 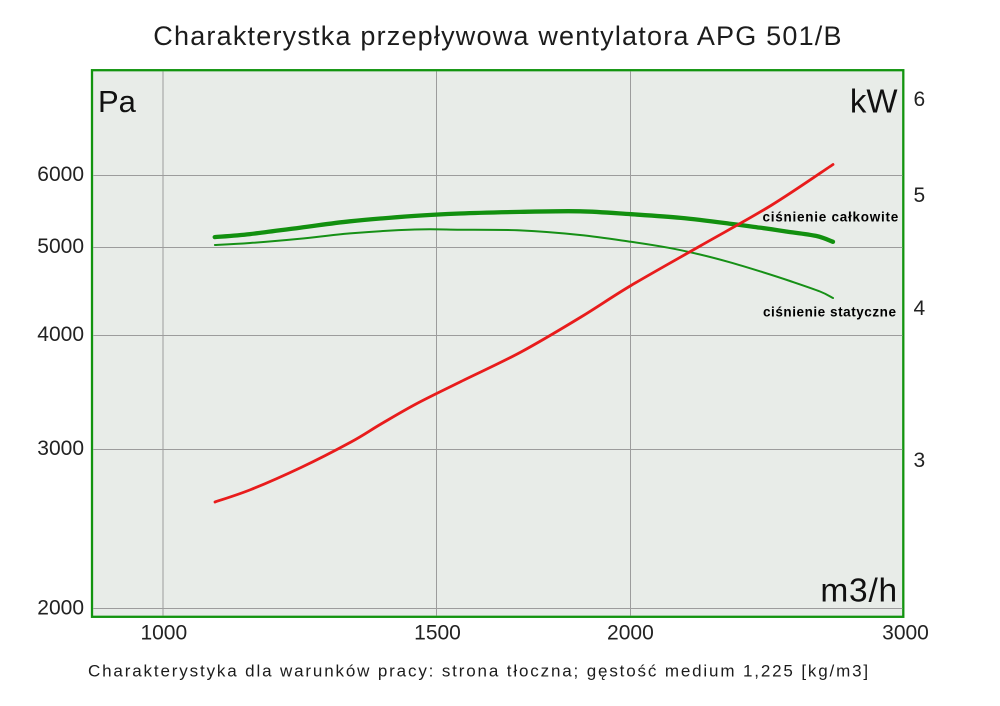 I want to click on svg-text: 4, so click(x=920, y=308).